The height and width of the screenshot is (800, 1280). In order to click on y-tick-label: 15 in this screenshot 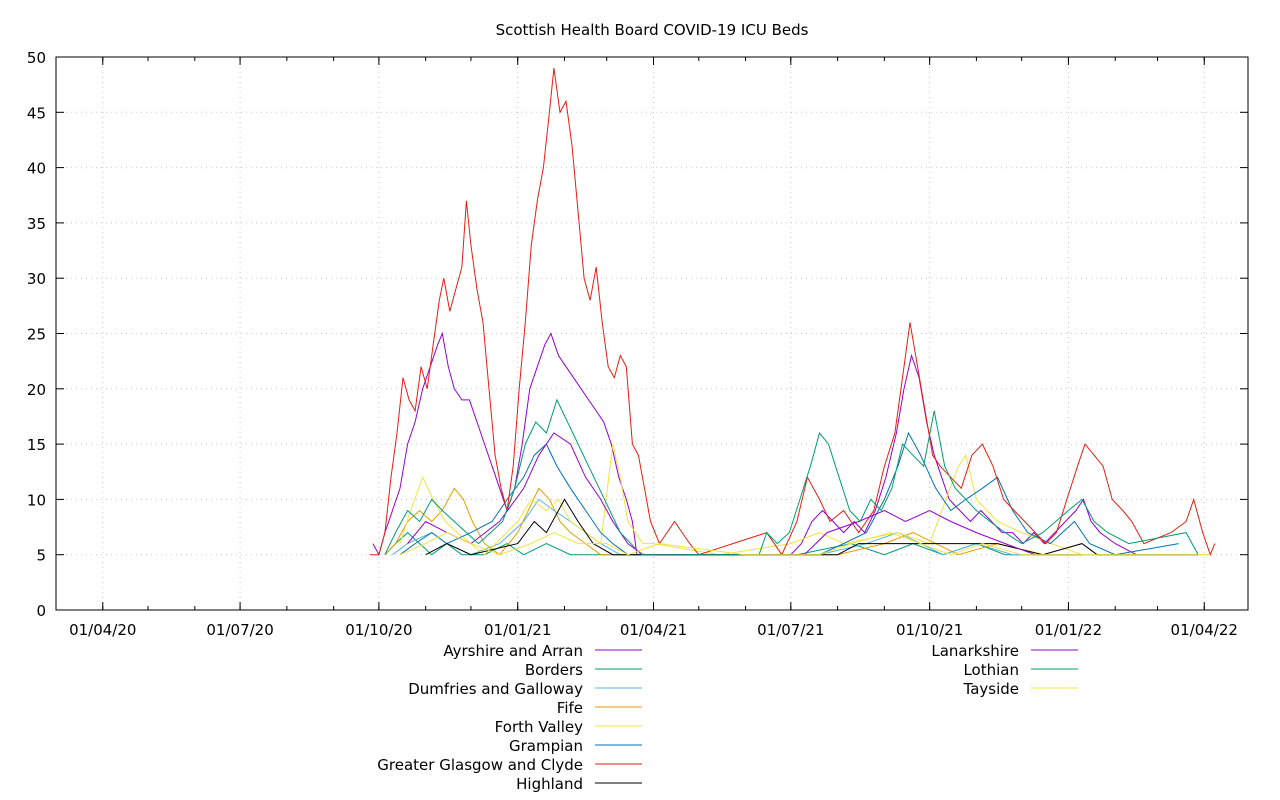, I will do `click(36, 445)`.